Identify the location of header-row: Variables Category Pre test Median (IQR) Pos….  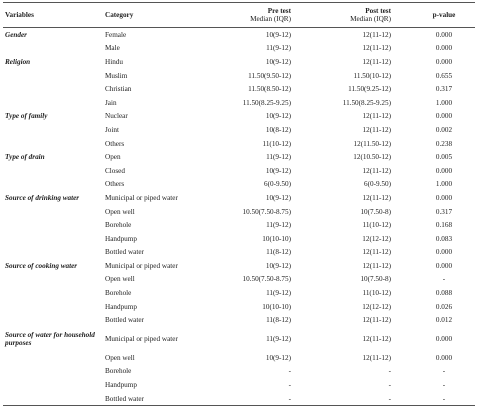
(239, 15).